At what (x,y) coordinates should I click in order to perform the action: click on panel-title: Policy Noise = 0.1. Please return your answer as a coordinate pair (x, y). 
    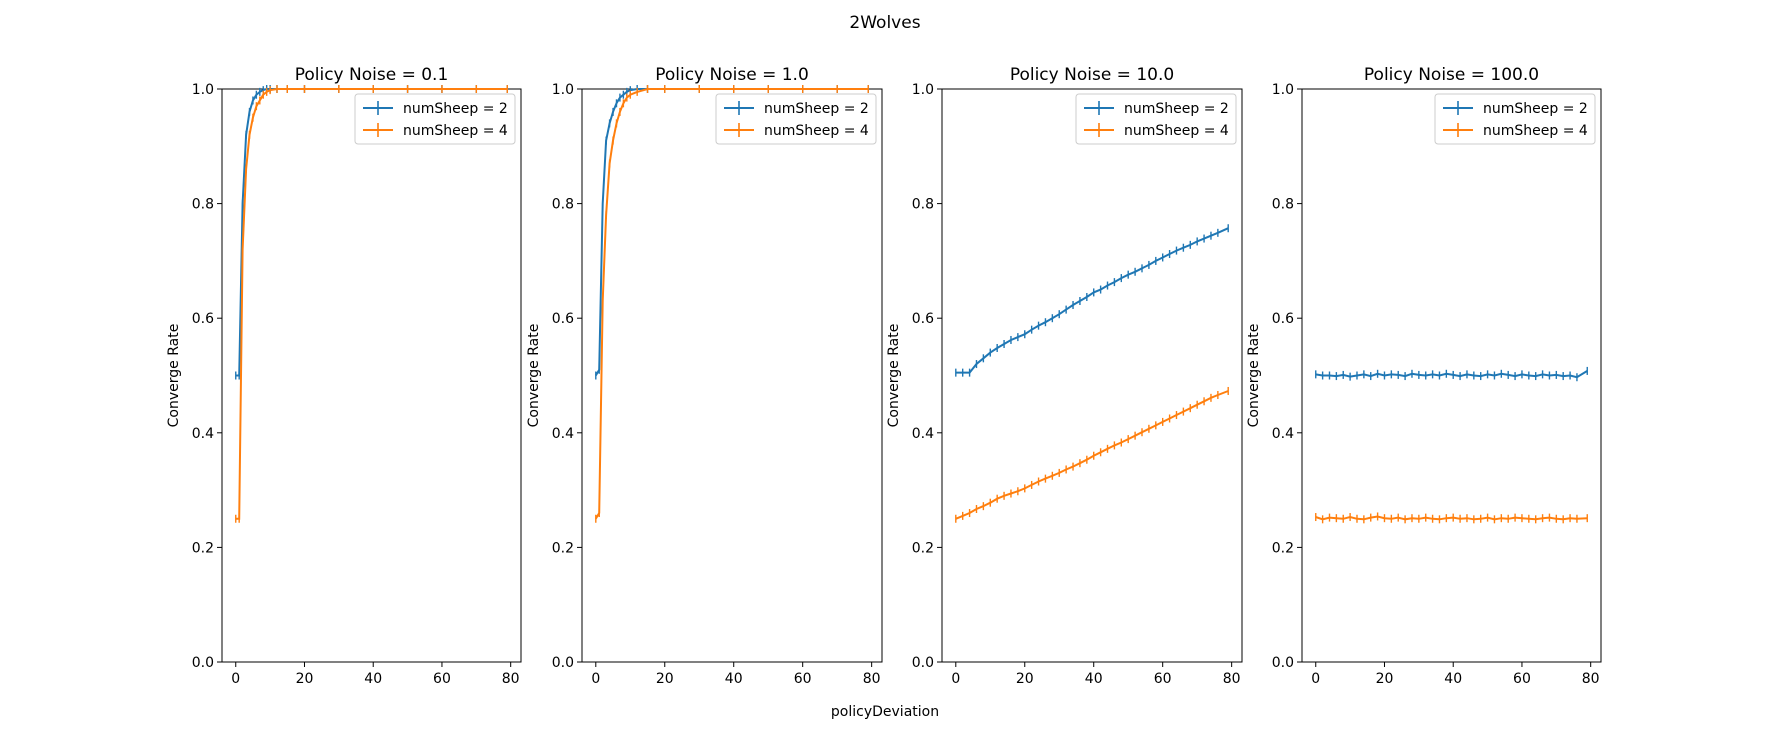
    Looking at the image, I should click on (372, 75).